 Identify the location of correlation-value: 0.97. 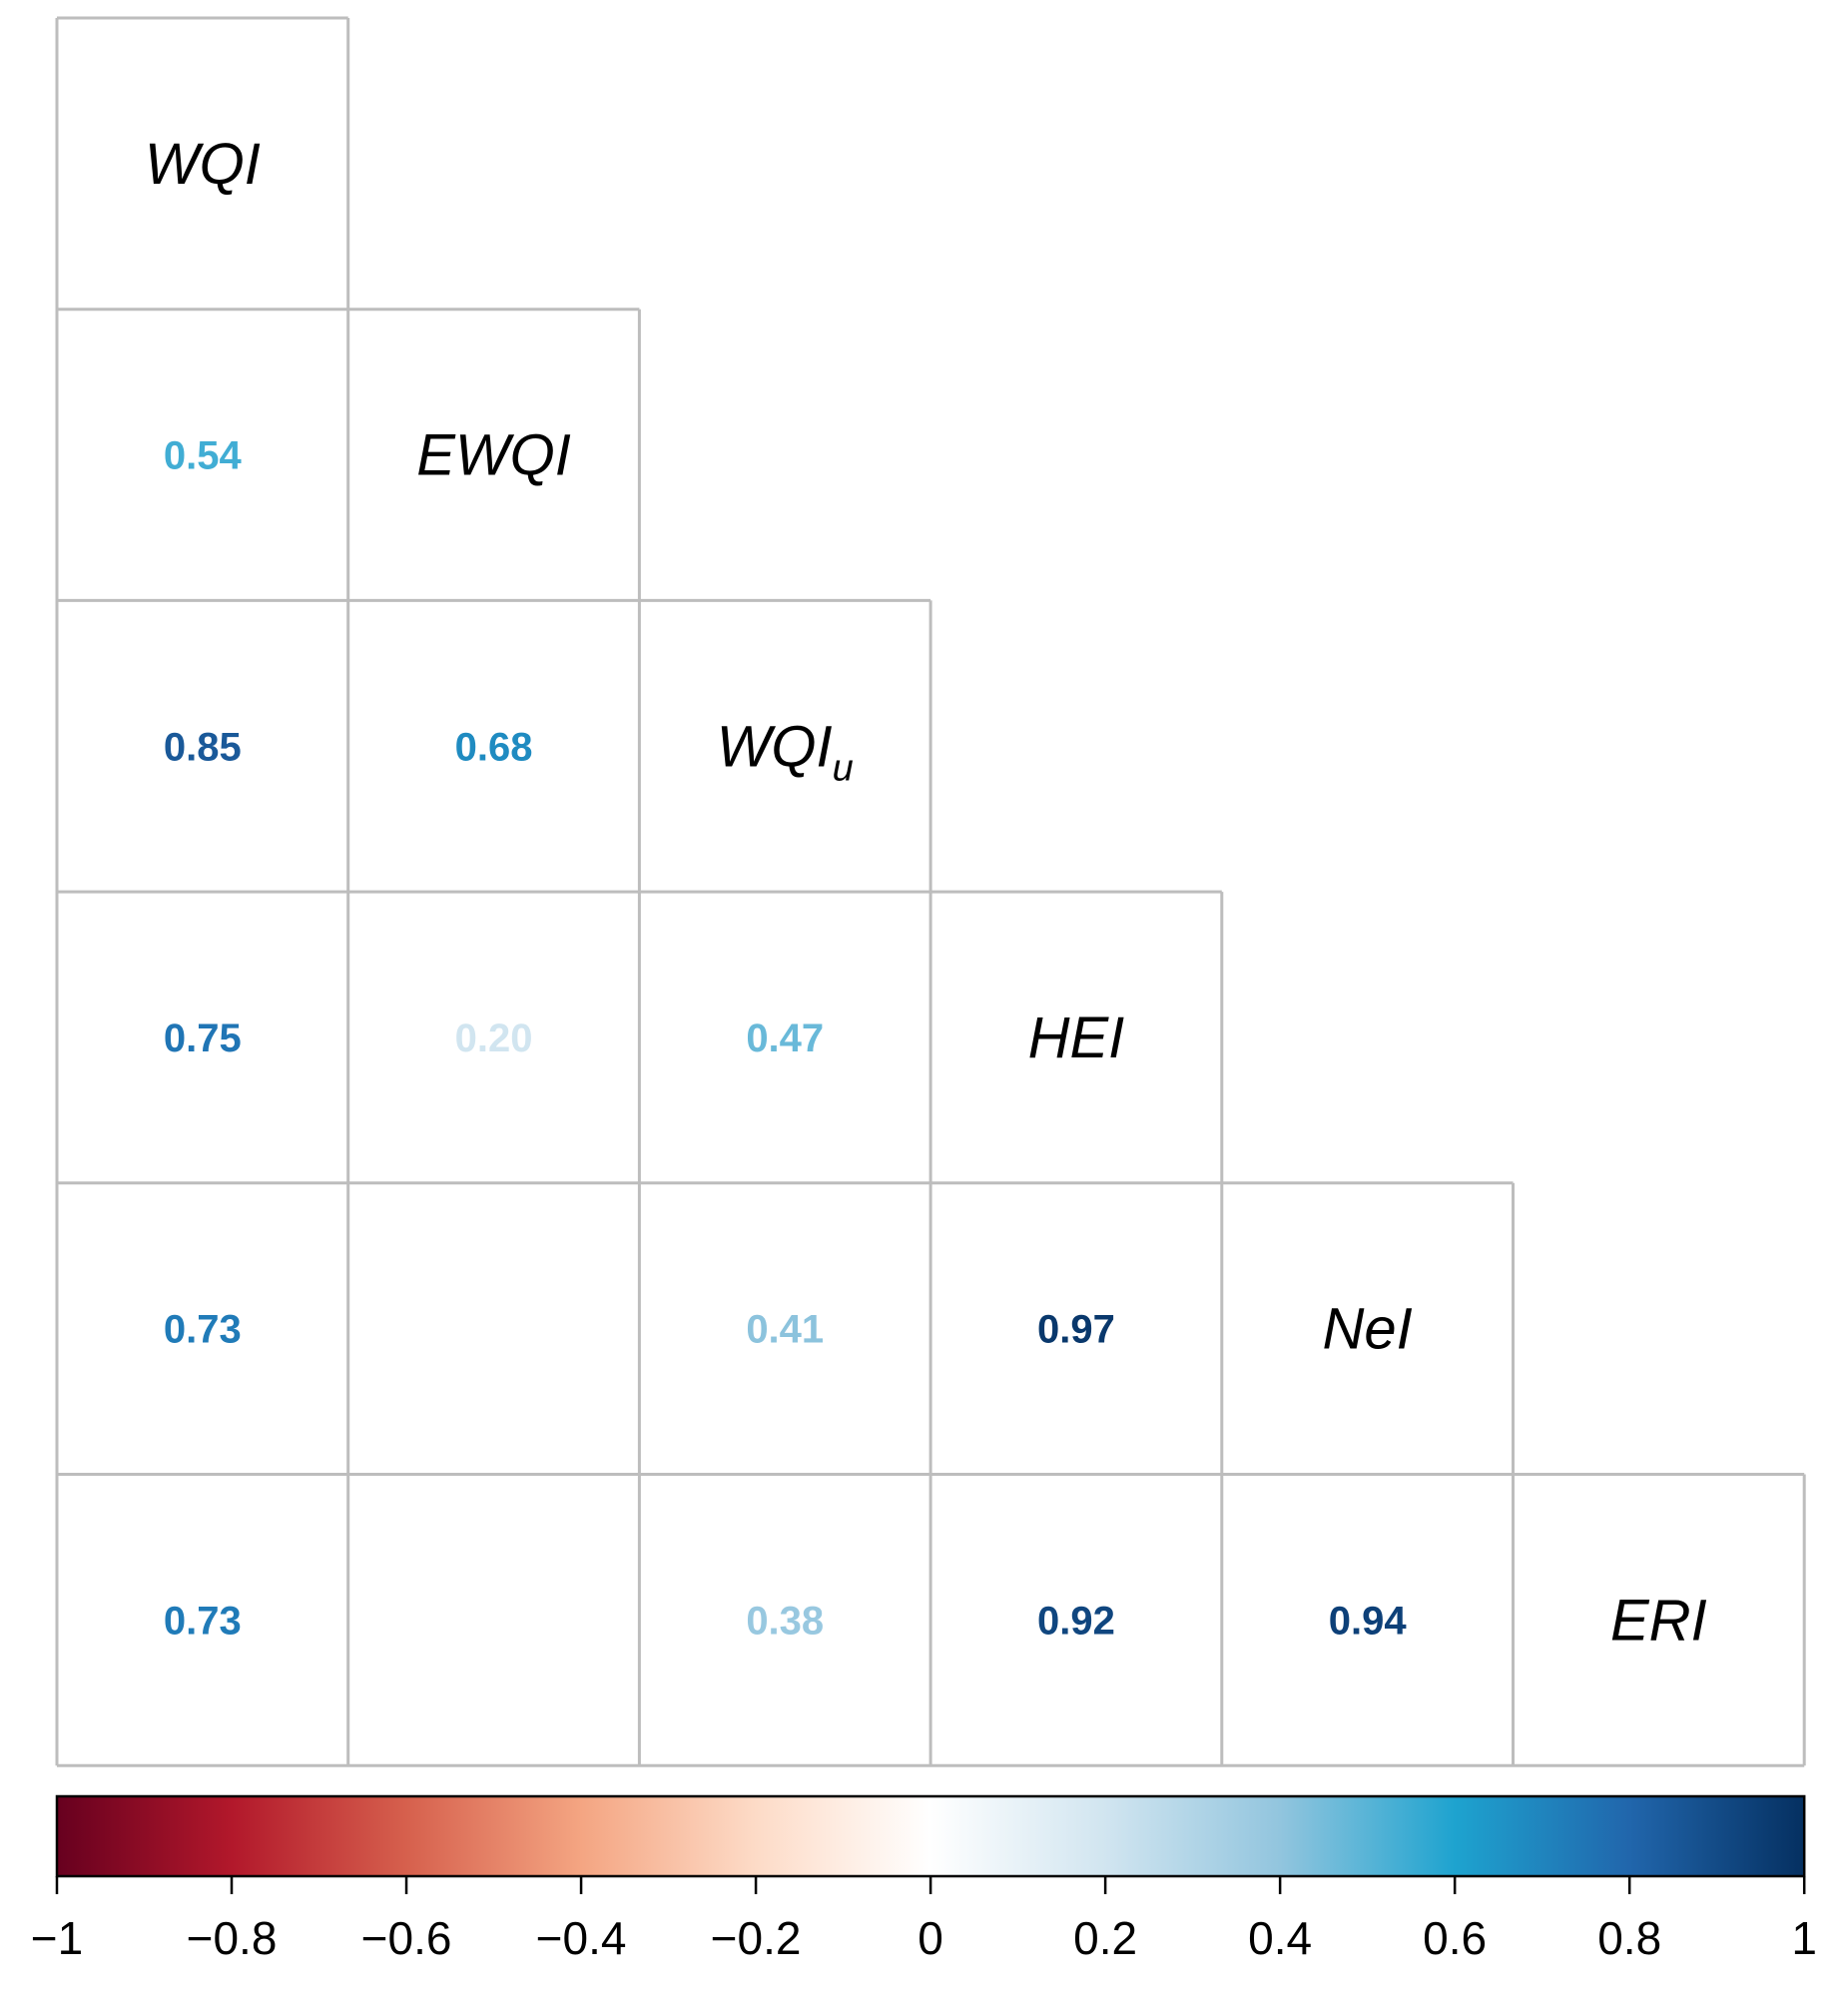
(1076, 1330).